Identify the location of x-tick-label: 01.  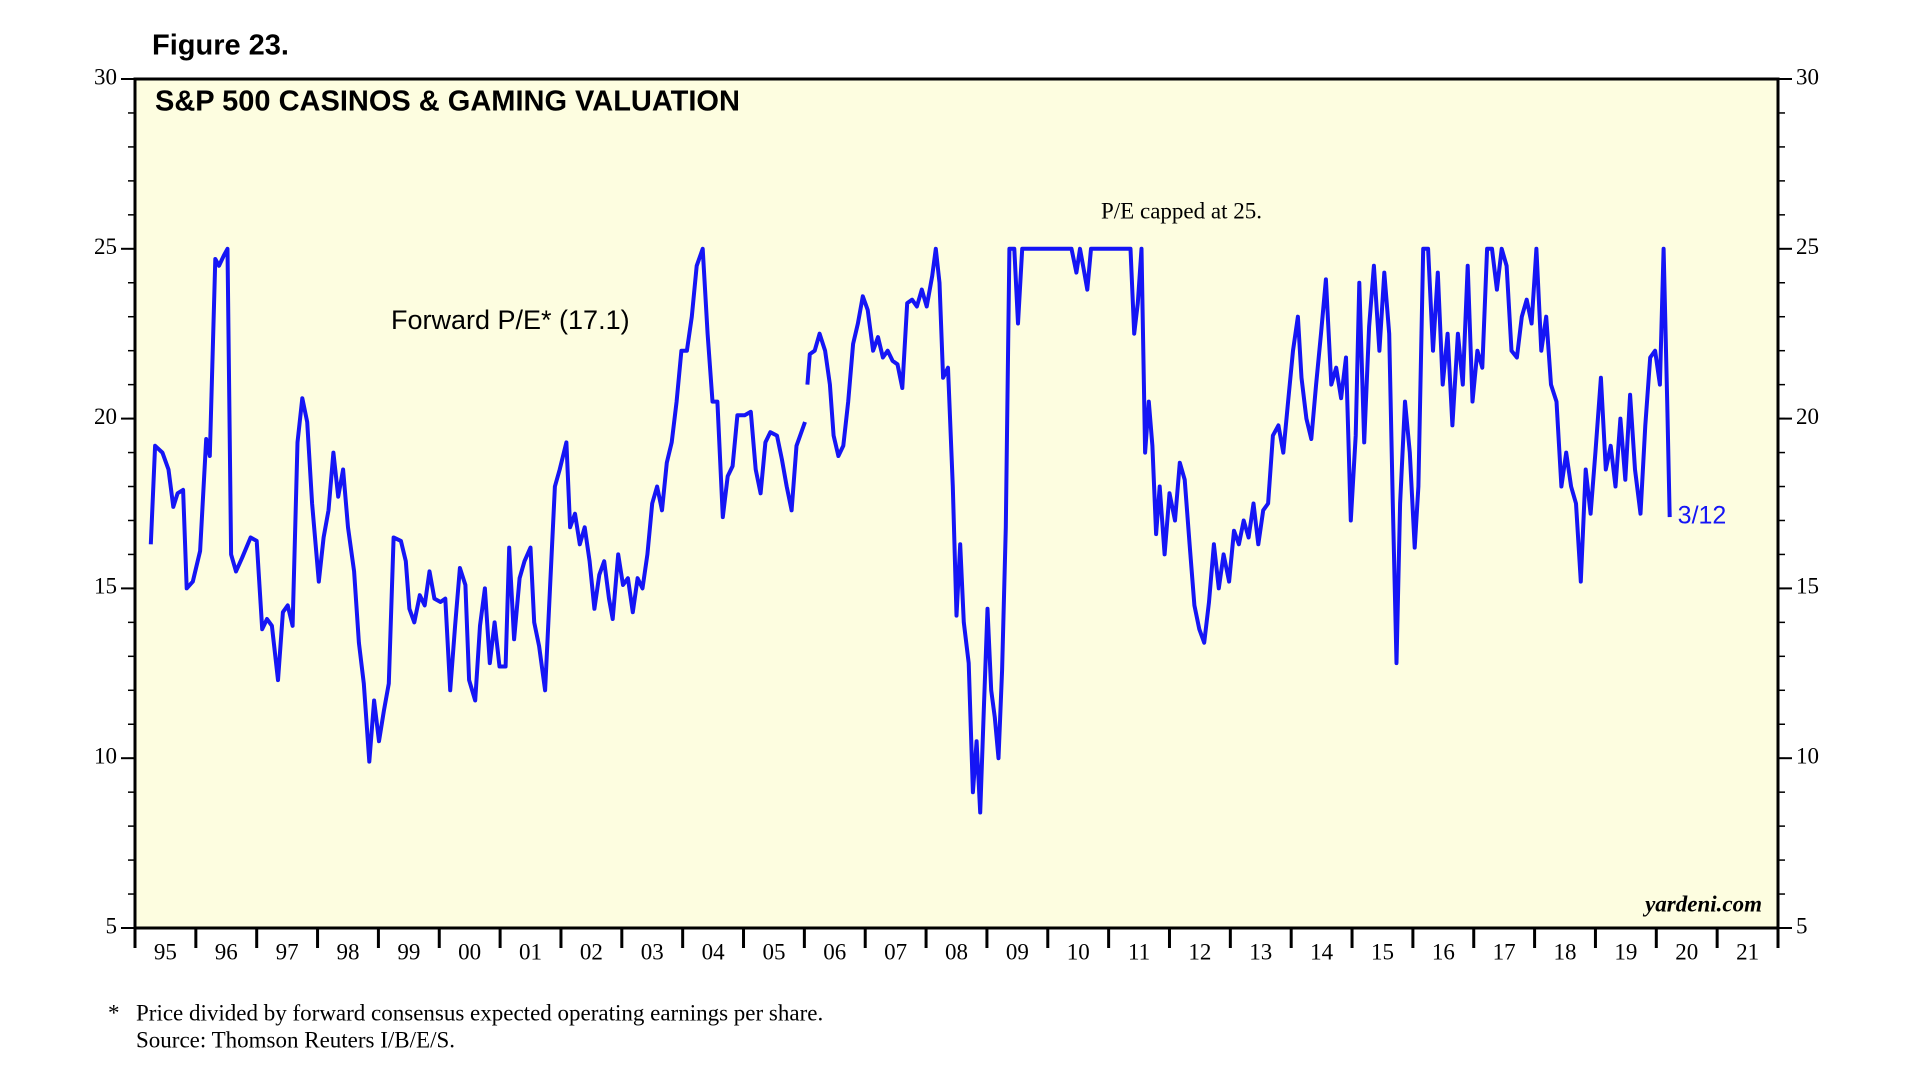
(530, 951).